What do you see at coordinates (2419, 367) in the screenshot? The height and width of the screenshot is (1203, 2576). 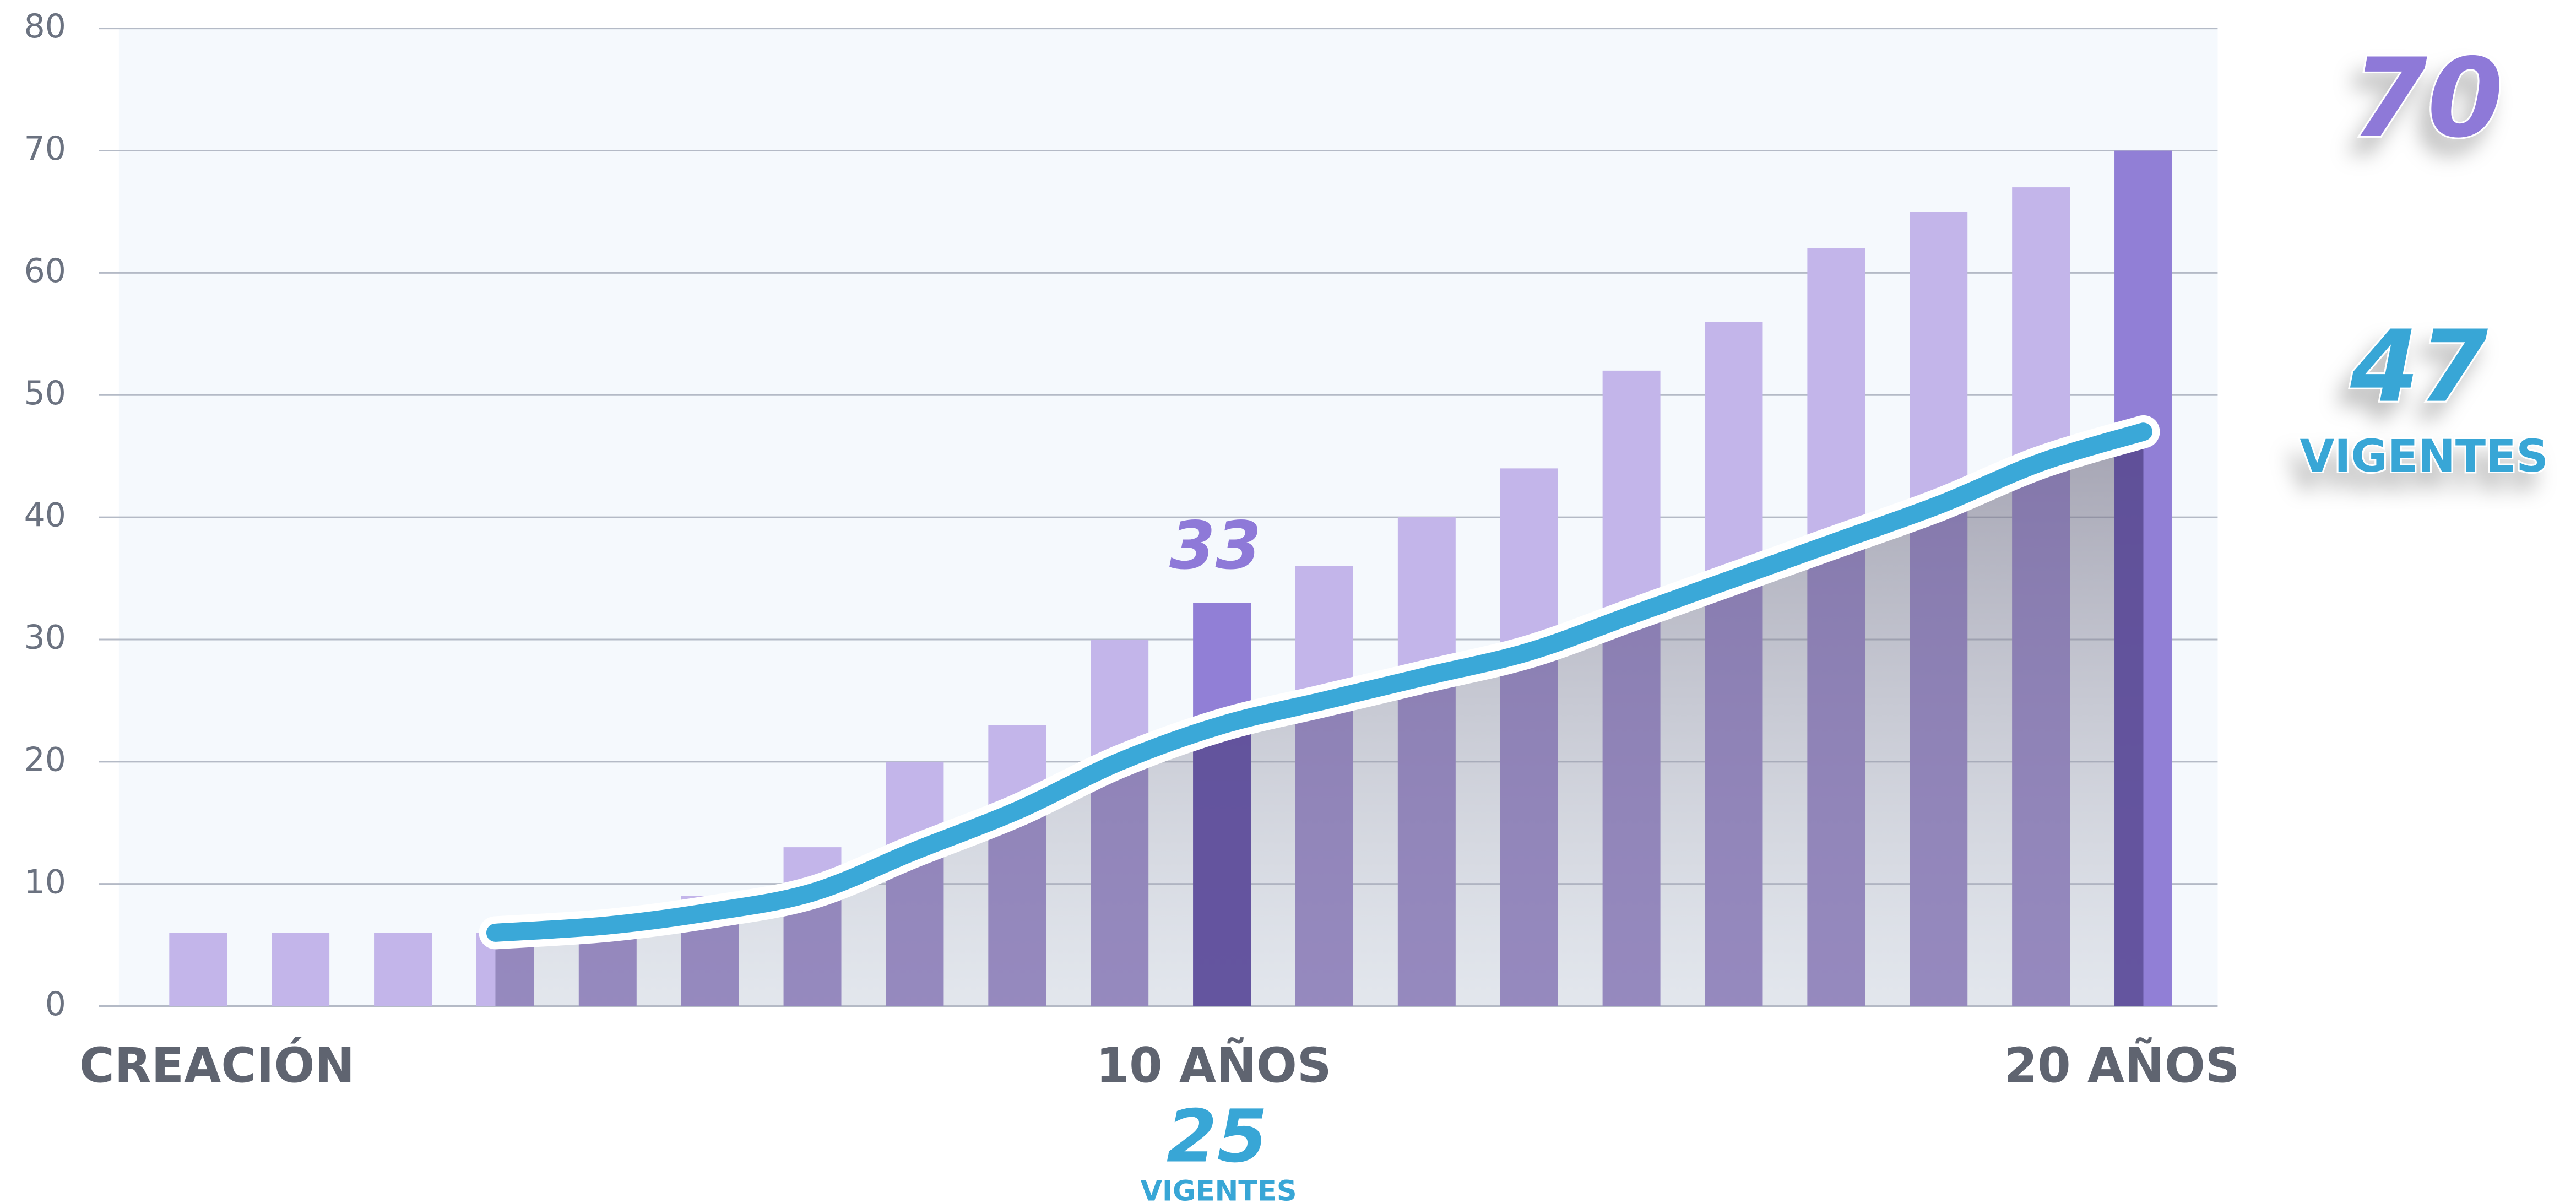 I see `annotation: 47` at bounding box center [2419, 367].